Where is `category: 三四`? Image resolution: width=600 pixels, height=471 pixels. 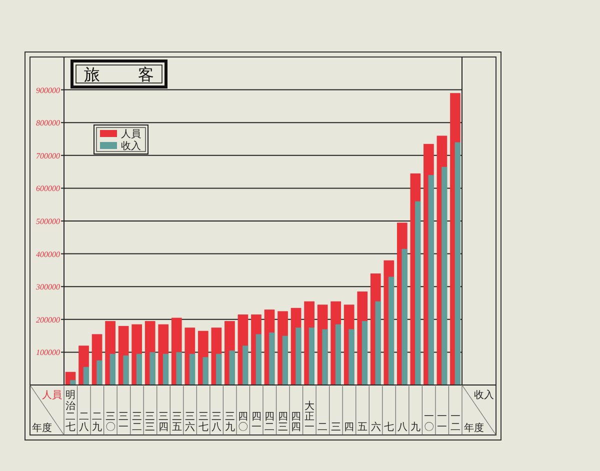 category: 三四 is located at coordinates (163, 422).